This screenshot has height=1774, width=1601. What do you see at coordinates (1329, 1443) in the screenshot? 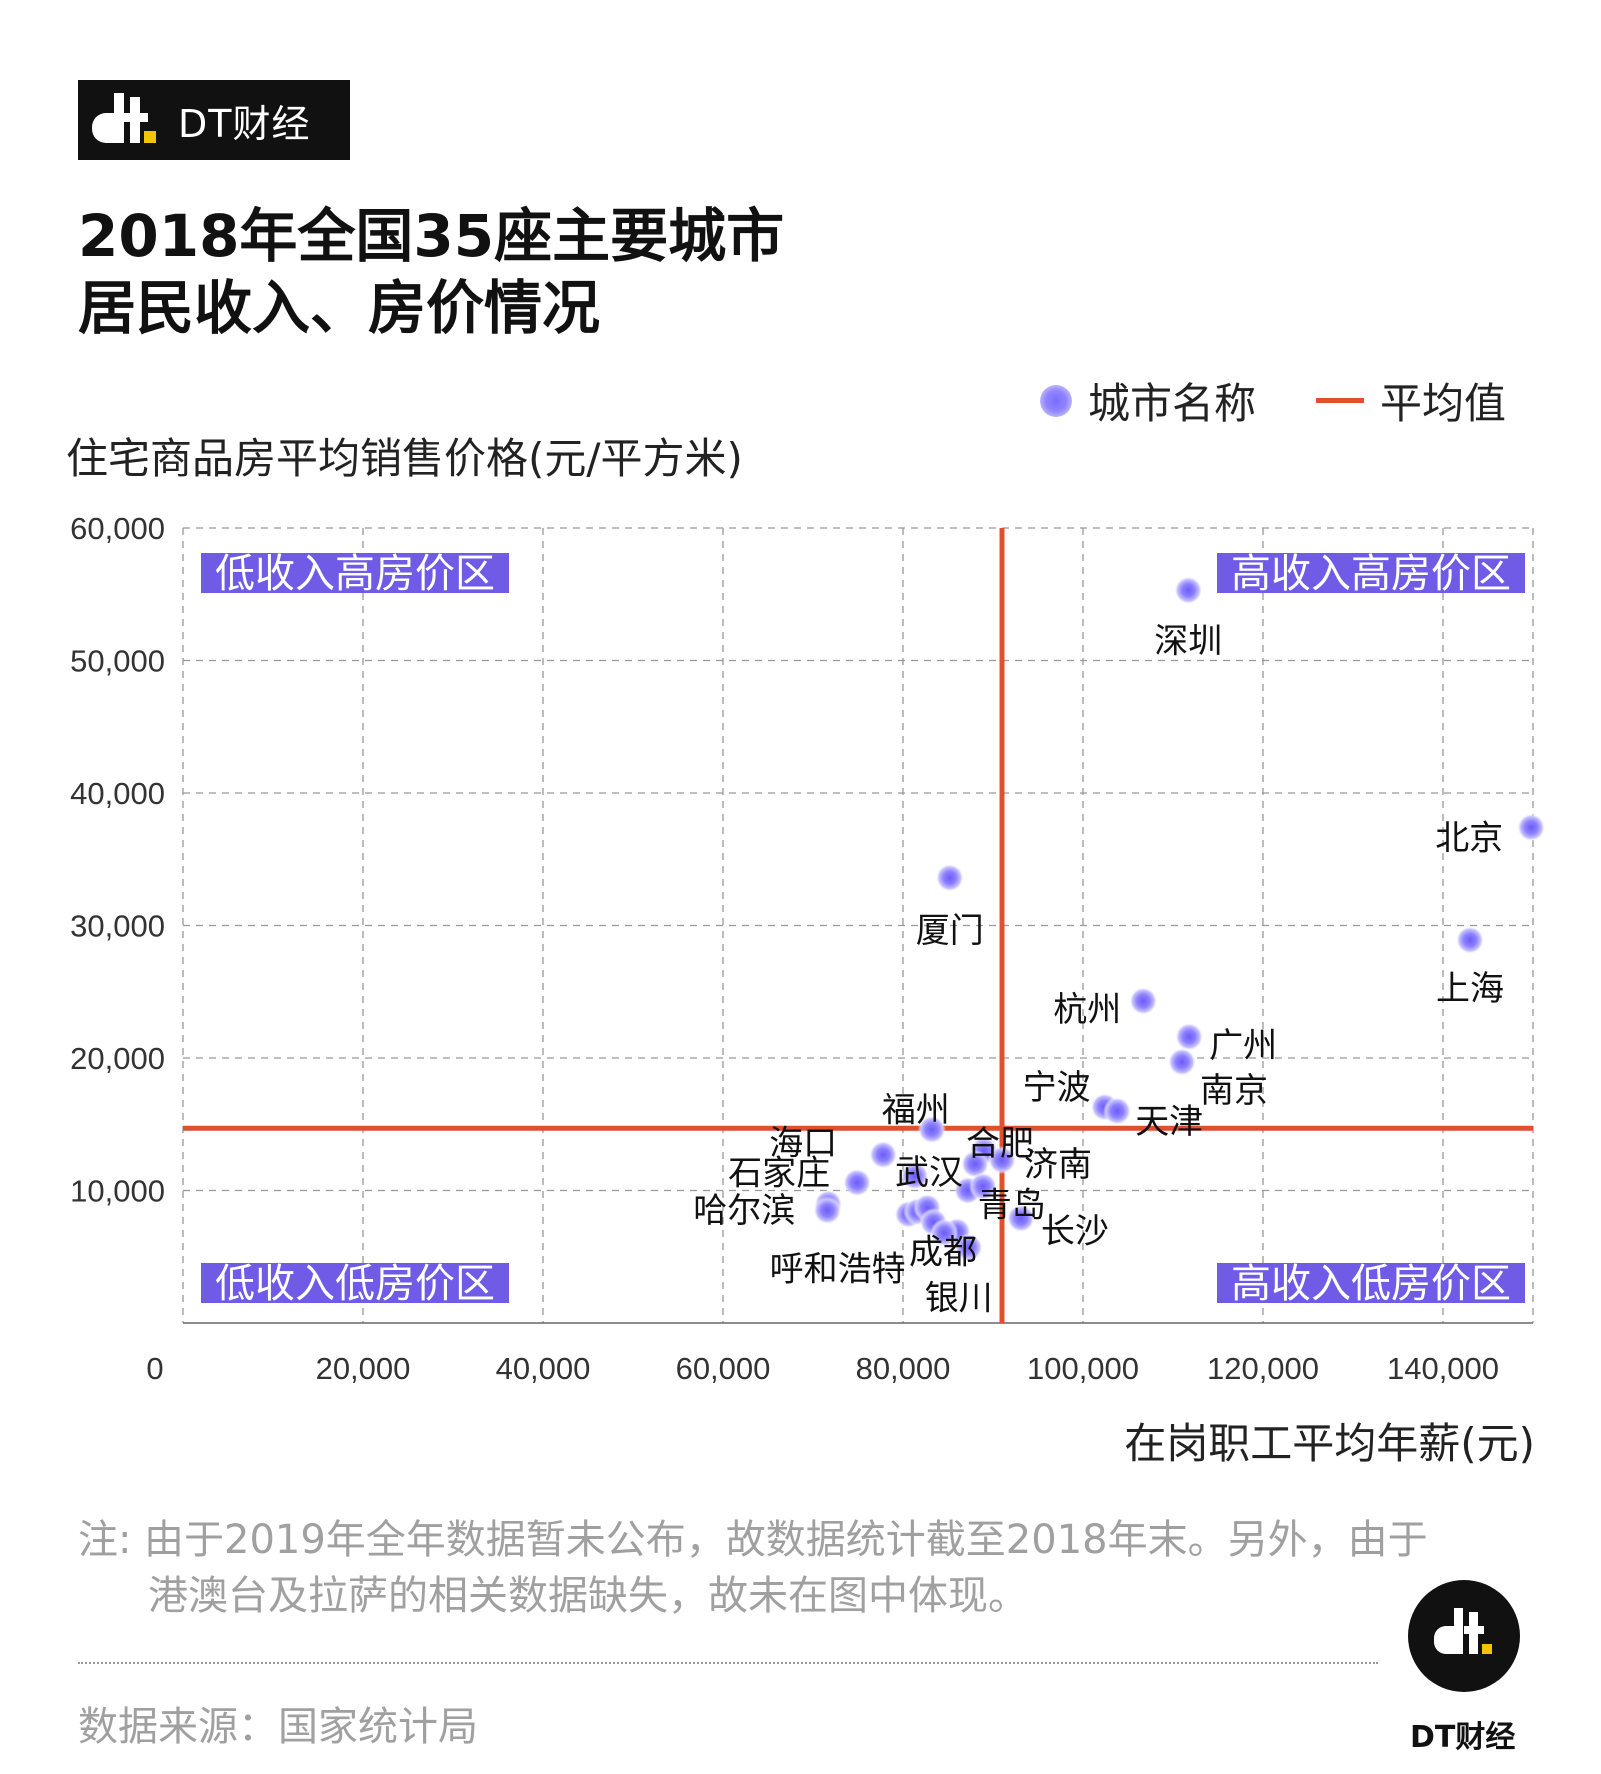
I see `x-axis-label: 在岗职工平均年薪(元)` at bounding box center [1329, 1443].